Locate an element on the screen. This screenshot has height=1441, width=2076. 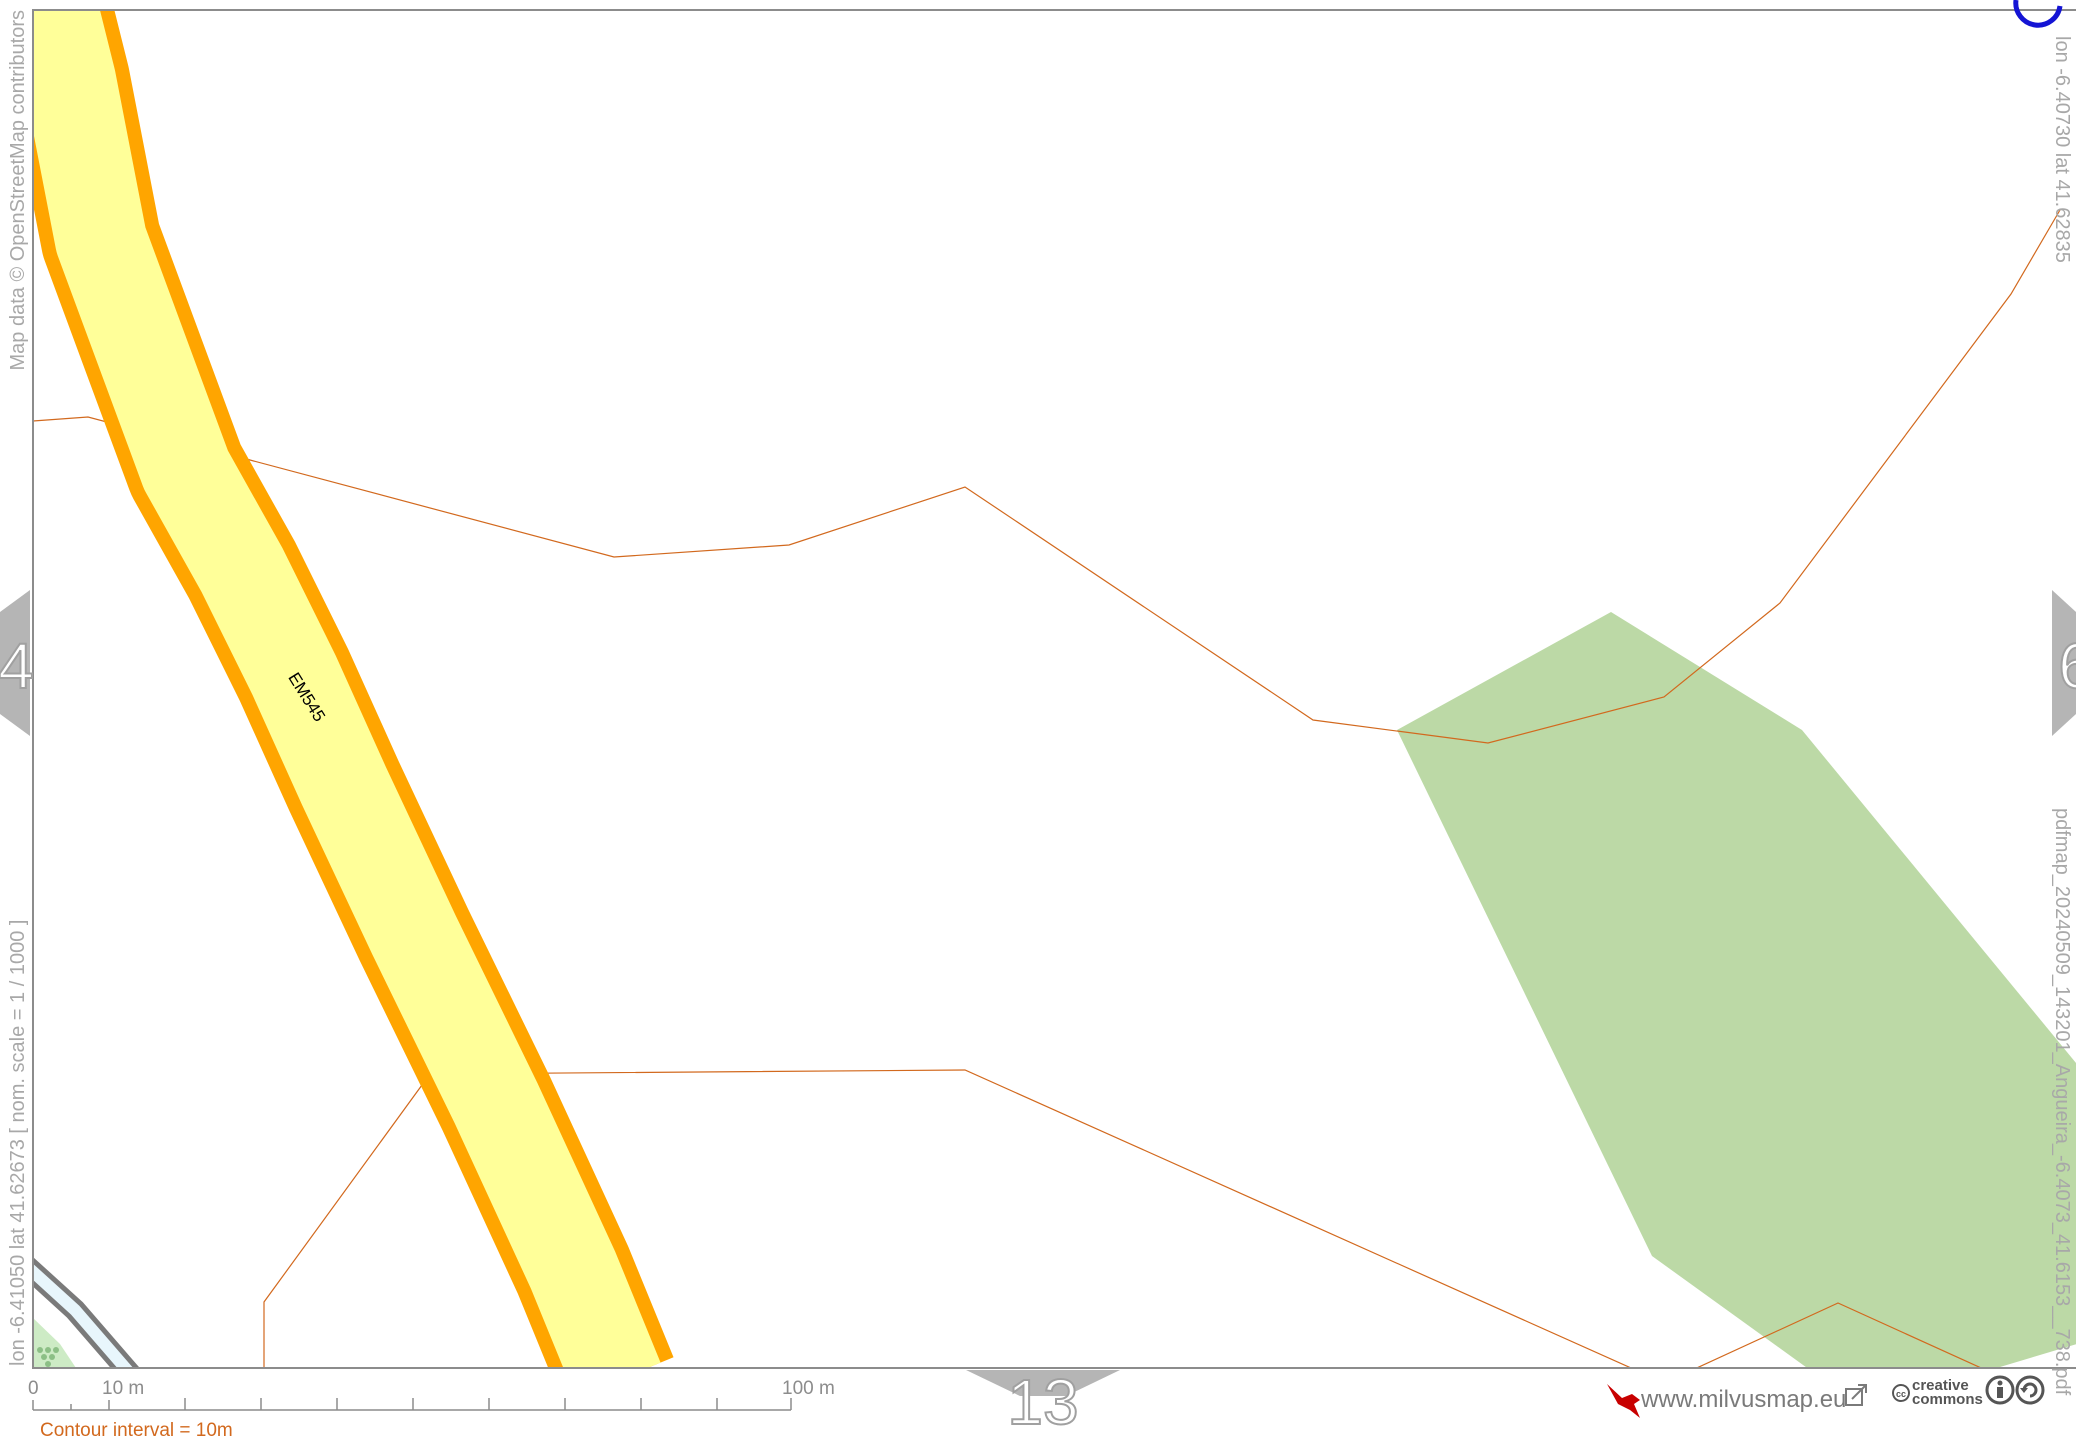
cc-brand-bottom: commons is located at coordinates (1947, 1399).